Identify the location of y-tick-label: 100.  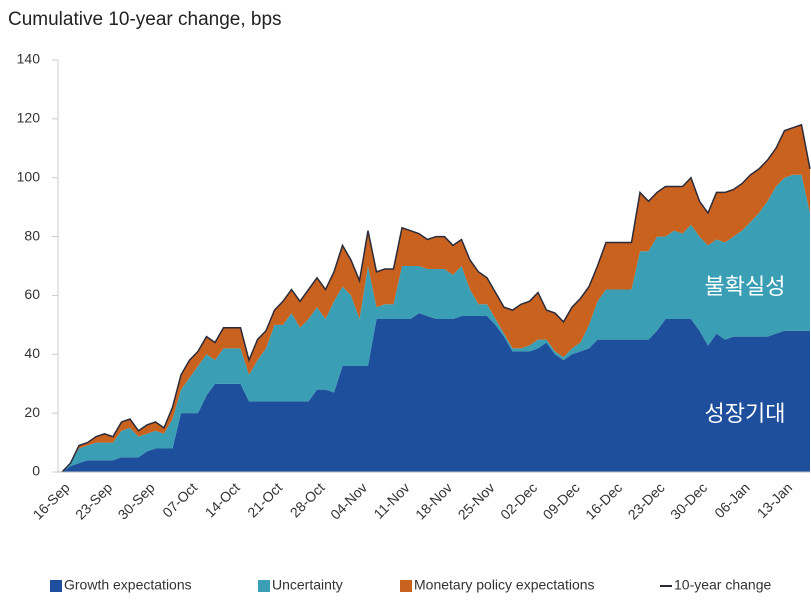
(29, 176).